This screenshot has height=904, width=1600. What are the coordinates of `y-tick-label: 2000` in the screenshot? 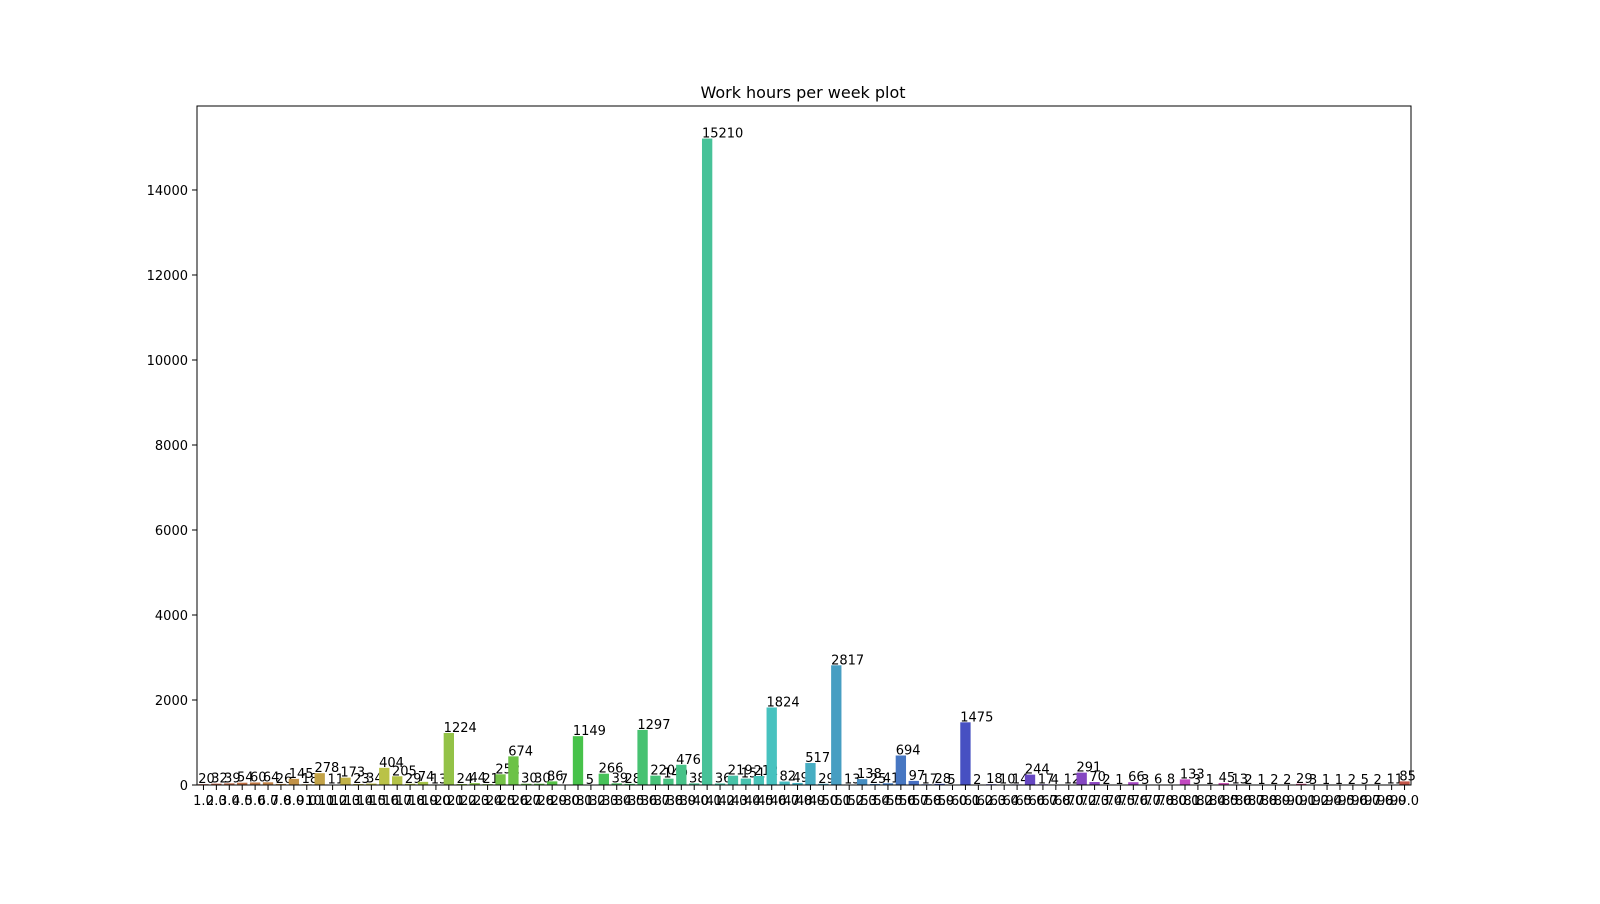 It's located at (171, 701).